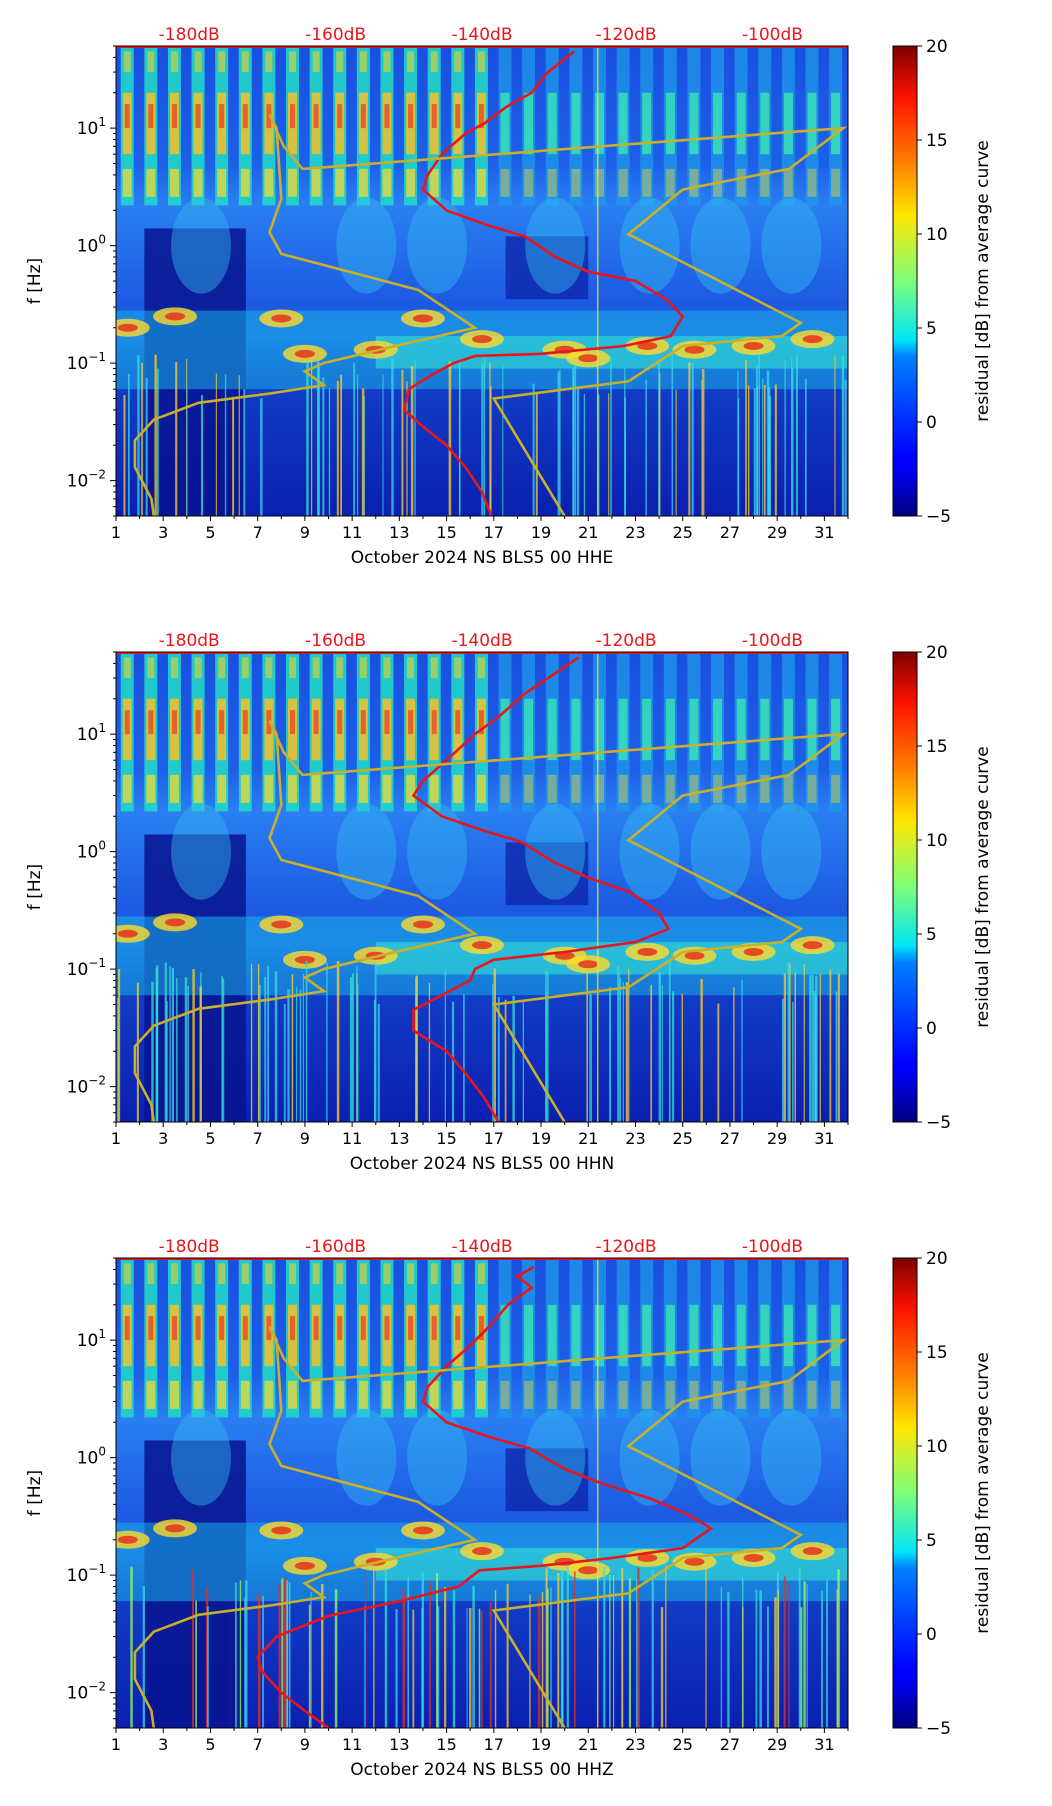  I want to click on colorbar-tick-label: 10, so click(937, 1447).